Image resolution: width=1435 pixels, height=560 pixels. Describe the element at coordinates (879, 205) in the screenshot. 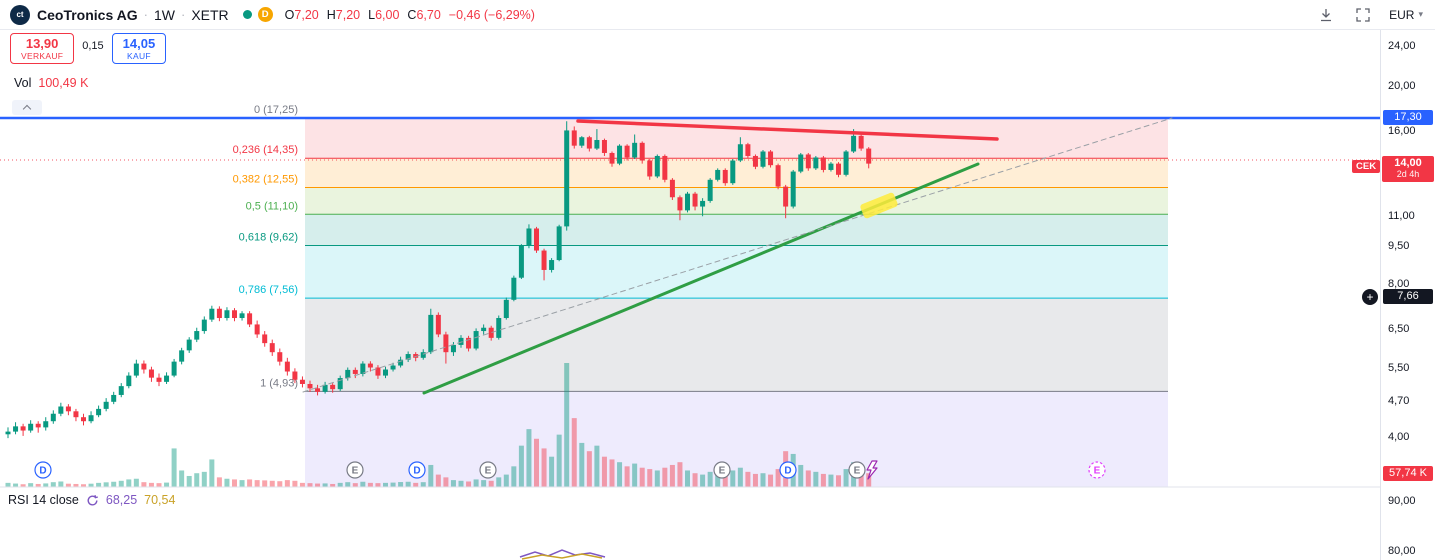

I see `highlighter-mark` at that location.